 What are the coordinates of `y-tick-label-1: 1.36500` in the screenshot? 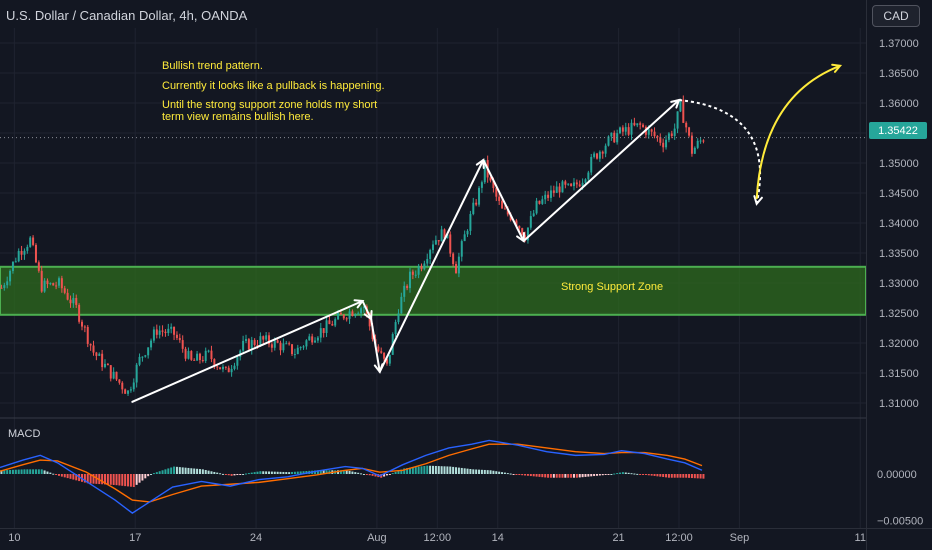 It's located at (899, 74).